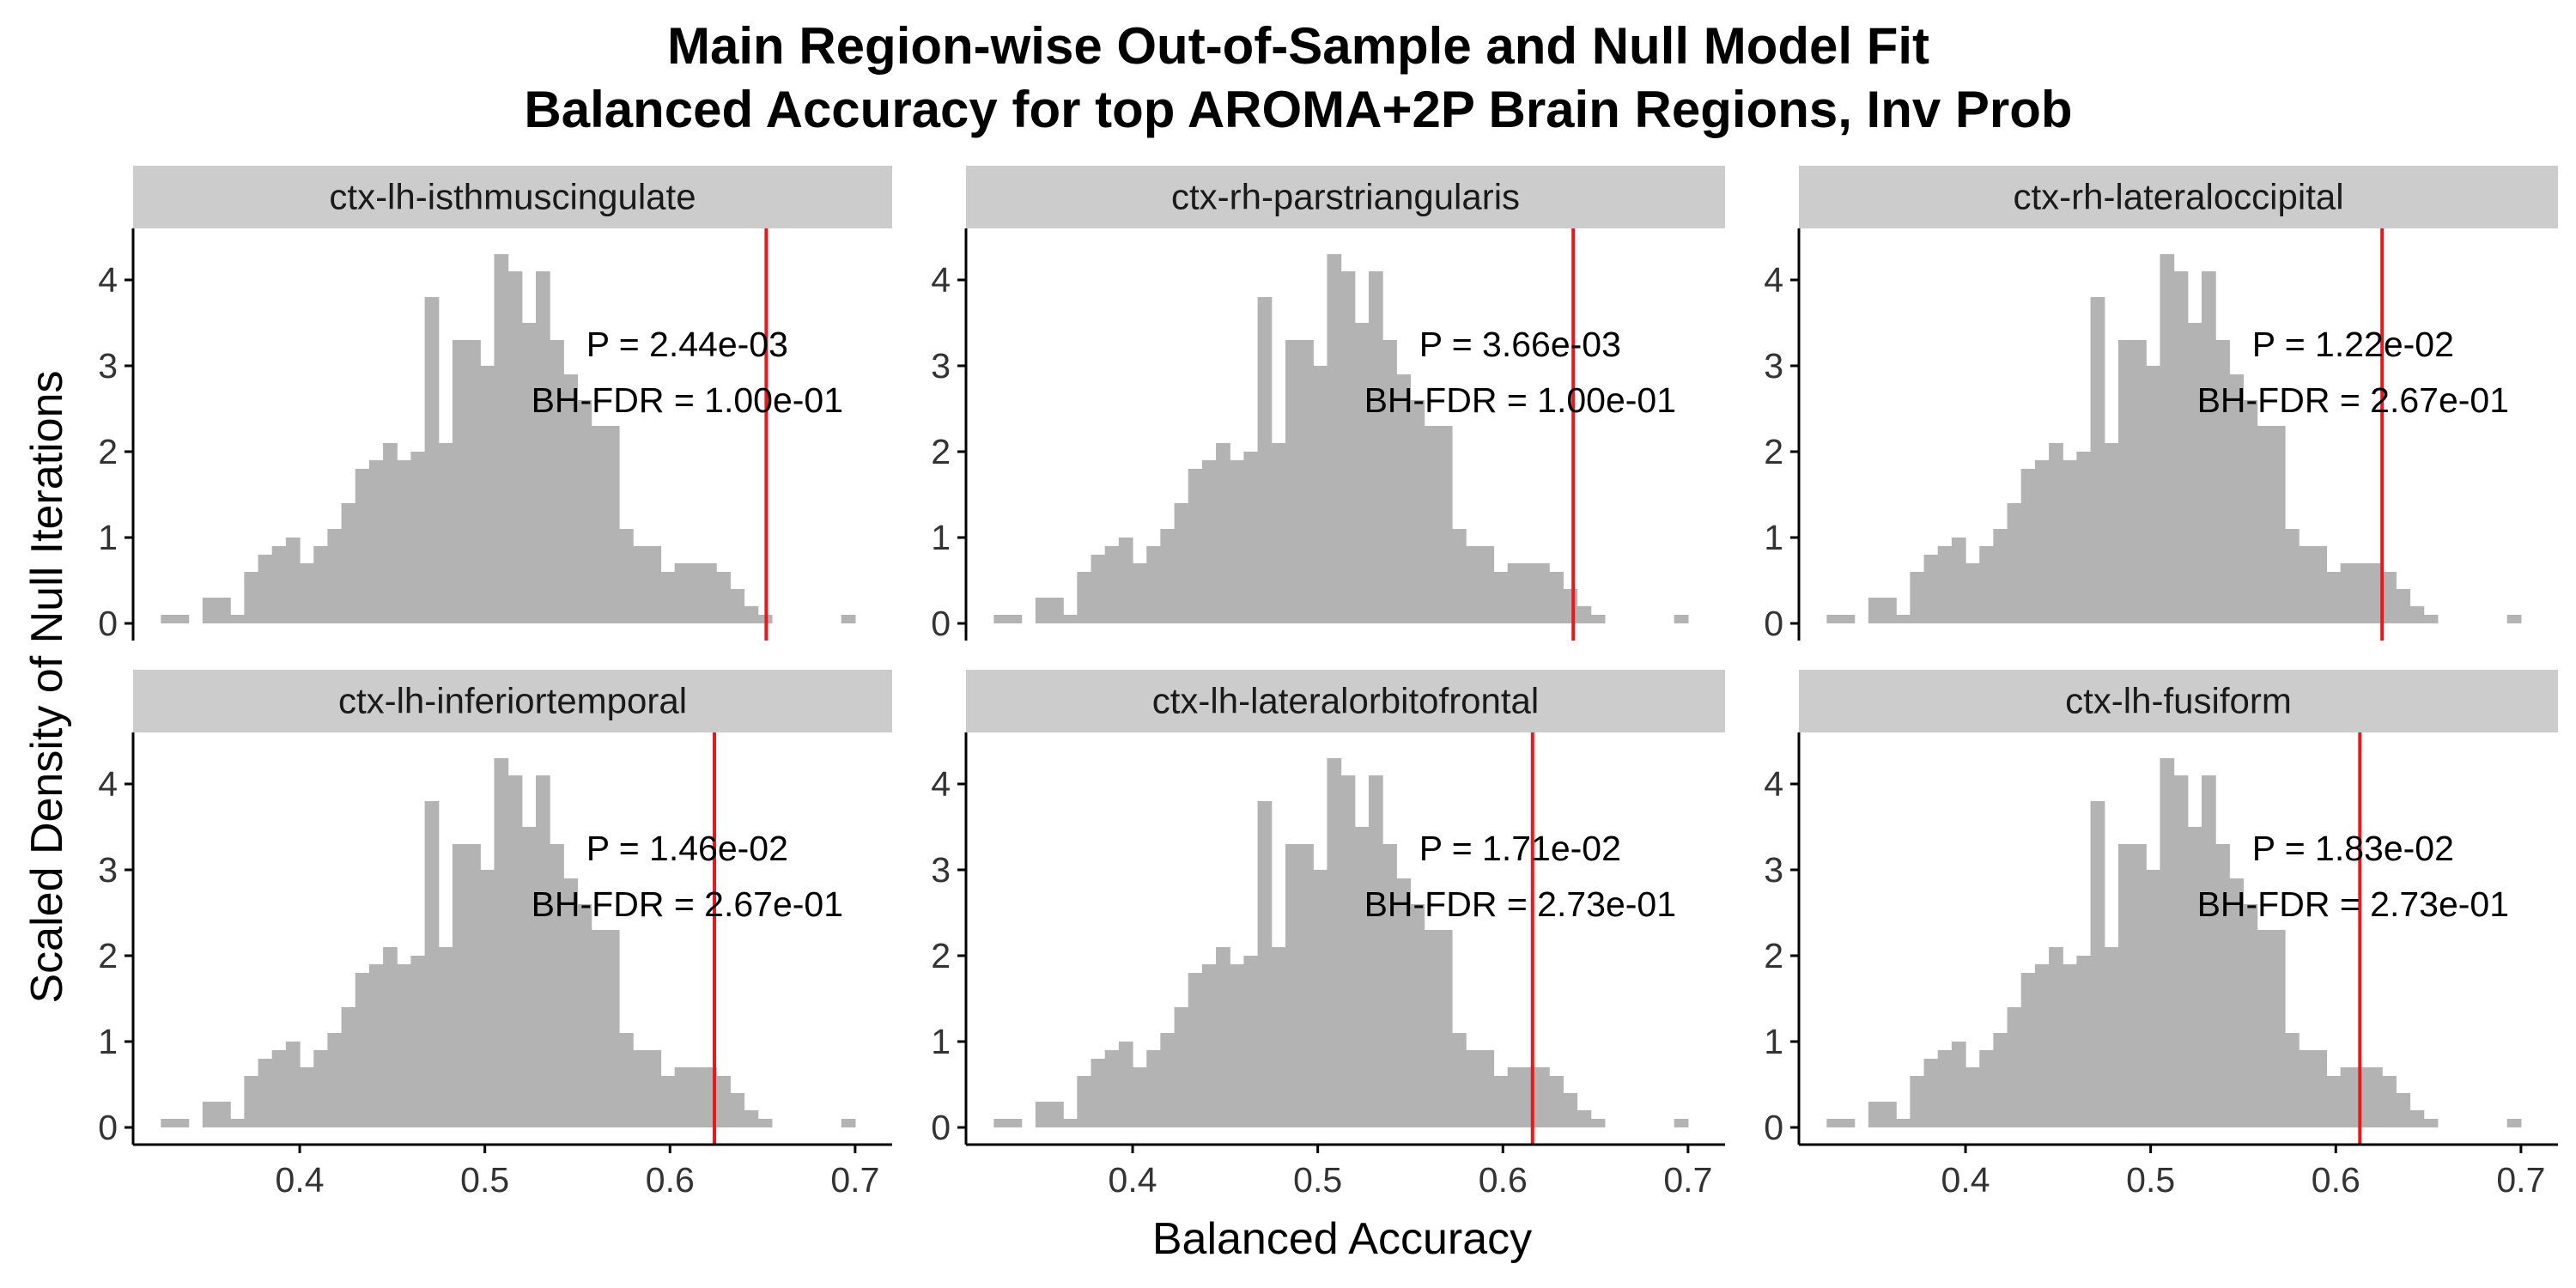 The image size is (2576, 1288). Describe the element at coordinates (1773, 280) in the screenshot. I see `y-tick-label: 4` at that location.